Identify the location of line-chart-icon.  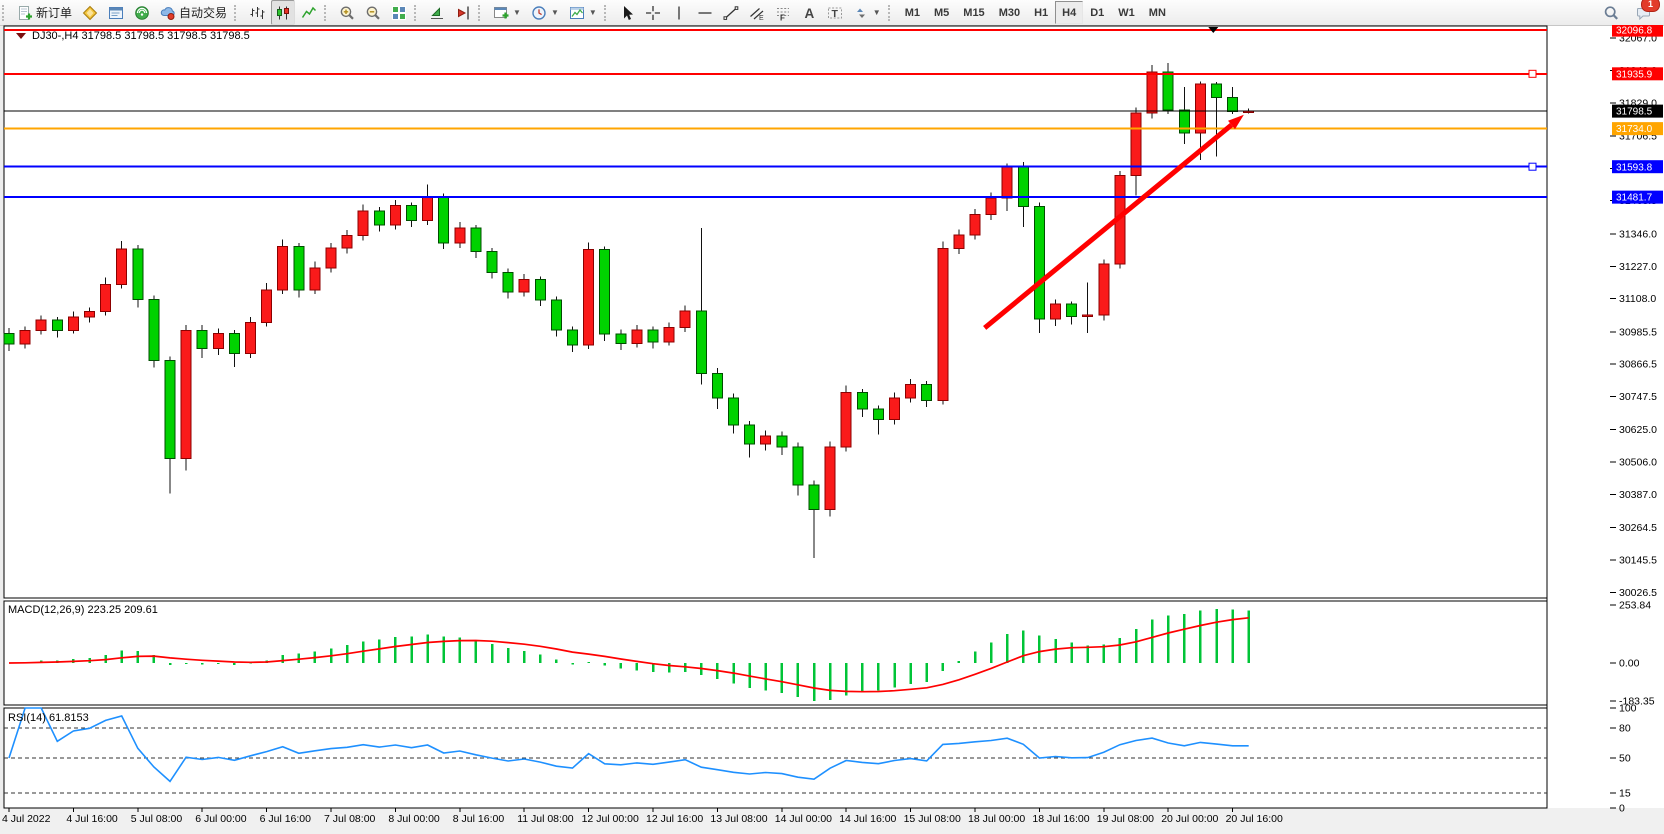
(309, 12).